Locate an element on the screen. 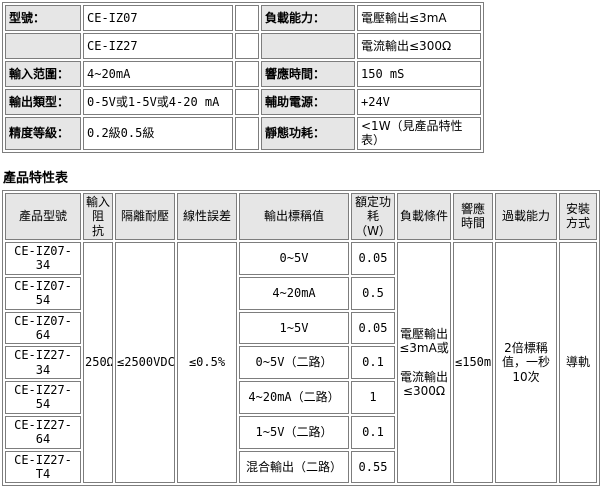 This screenshot has height=488, width=600. model-cell: CE-IZ27-34 is located at coordinates (43, 363).